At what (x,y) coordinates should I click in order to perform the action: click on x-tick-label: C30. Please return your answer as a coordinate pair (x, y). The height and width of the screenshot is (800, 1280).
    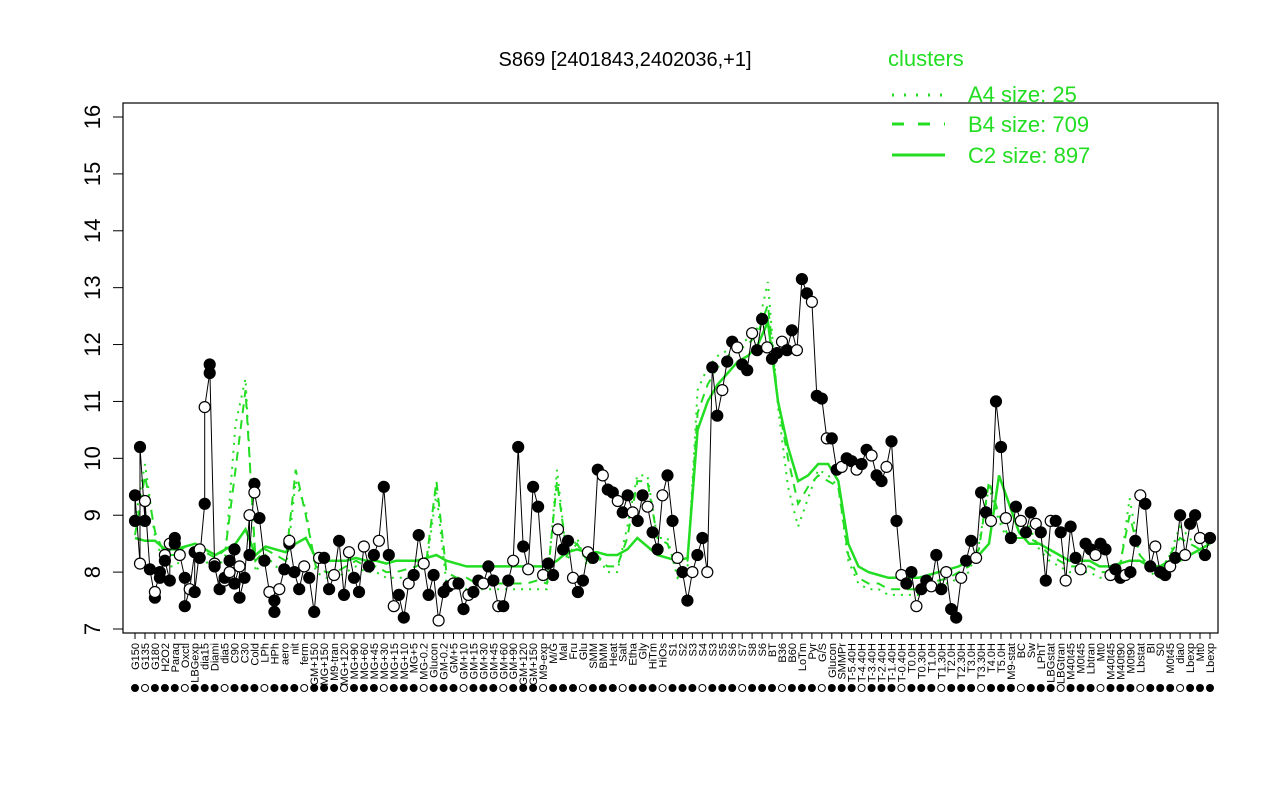
    Looking at the image, I should click on (246, 653).